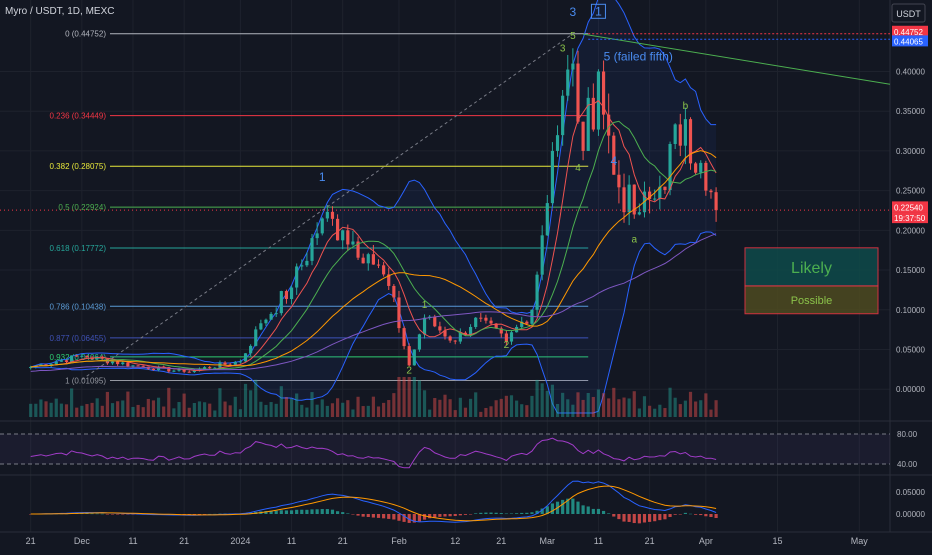 This screenshot has width=932, height=555. Describe the element at coordinates (573, 36) in the screenshot. I see `wave-label: 5` at that location.